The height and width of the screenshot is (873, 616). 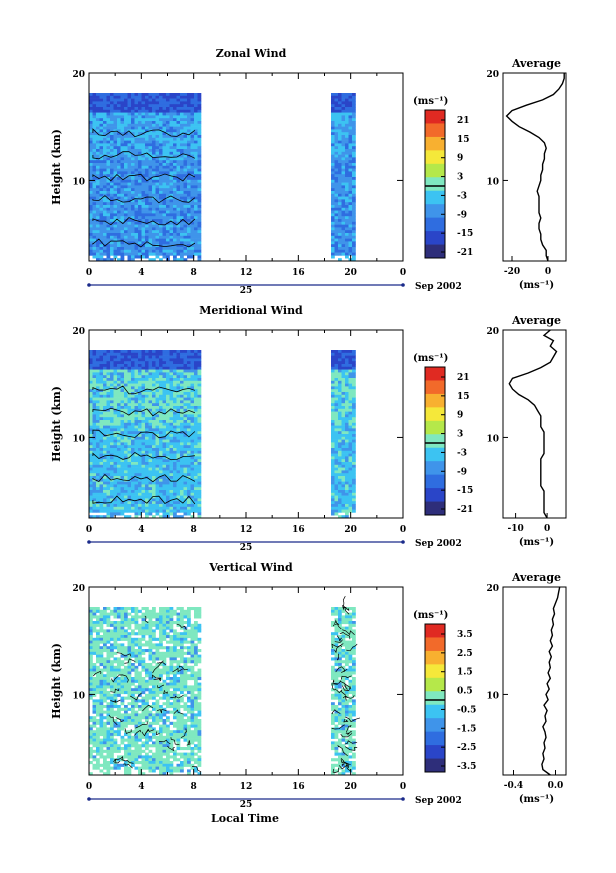 What do you see at coordinates (460, 159) in the screenshot?
I see `colorbar-tick-label: 9` at bounding box center [460, 159].